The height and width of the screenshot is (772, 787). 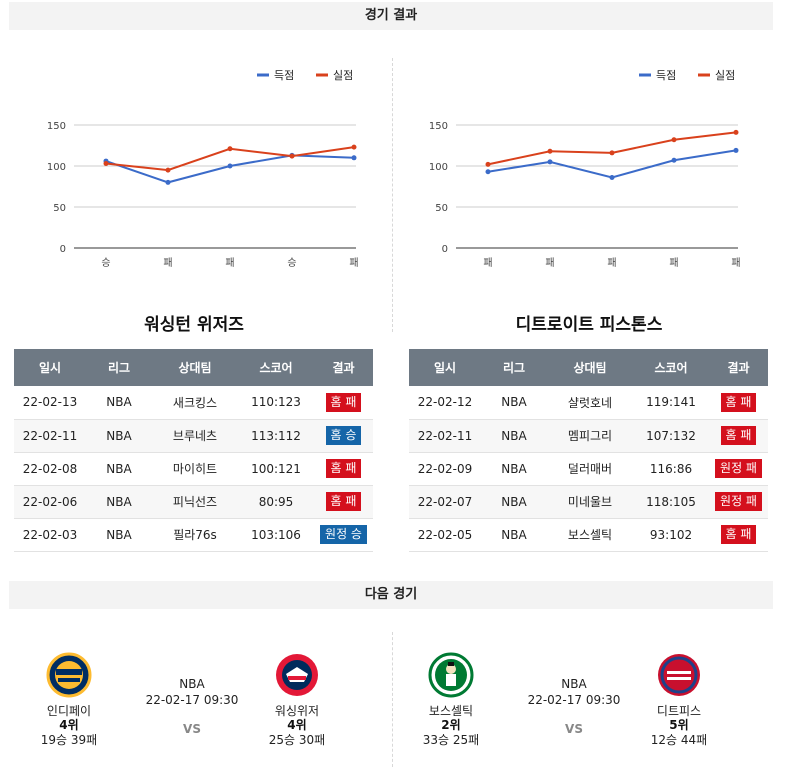 I want to click on series-line-scored, so click(x=230, y=169).